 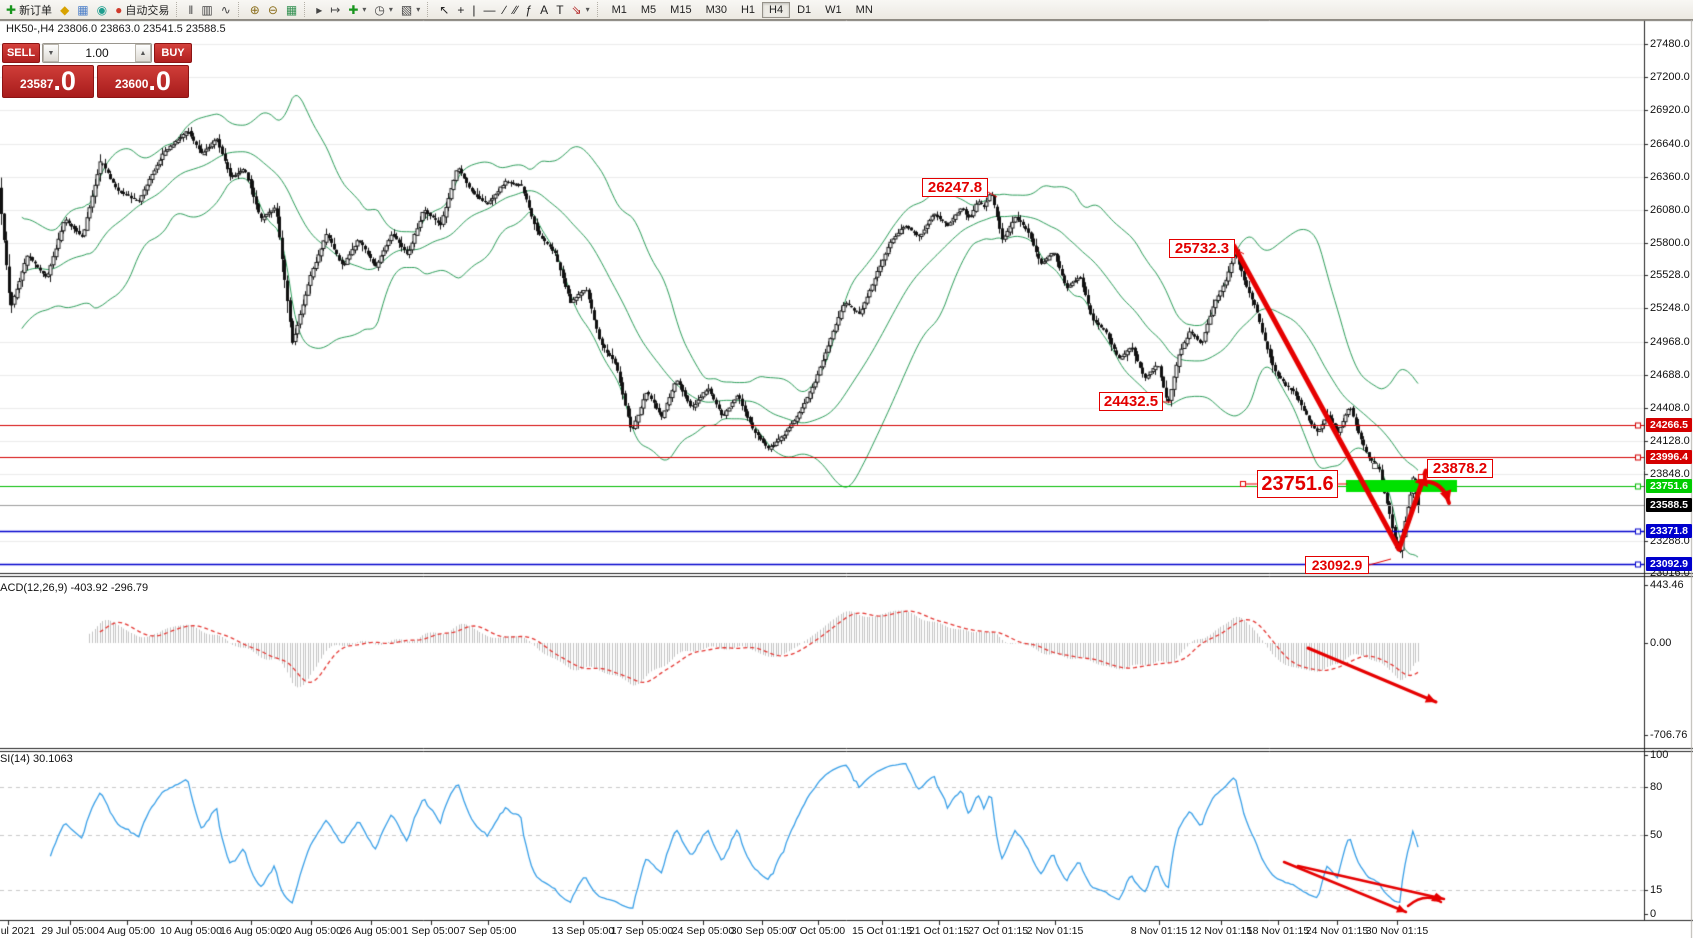 I want to click on signals-icon: ◉, so click(x=102, y=9).